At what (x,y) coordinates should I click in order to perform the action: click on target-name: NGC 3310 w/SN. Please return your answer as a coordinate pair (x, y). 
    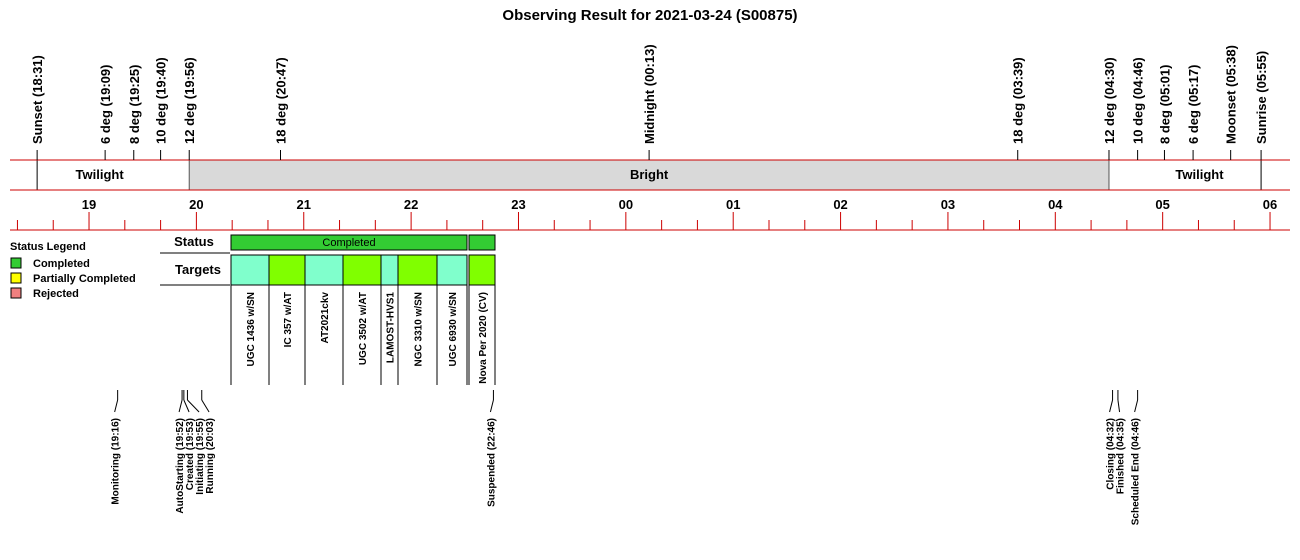
    Looking at the image, I should click on (419, 329).